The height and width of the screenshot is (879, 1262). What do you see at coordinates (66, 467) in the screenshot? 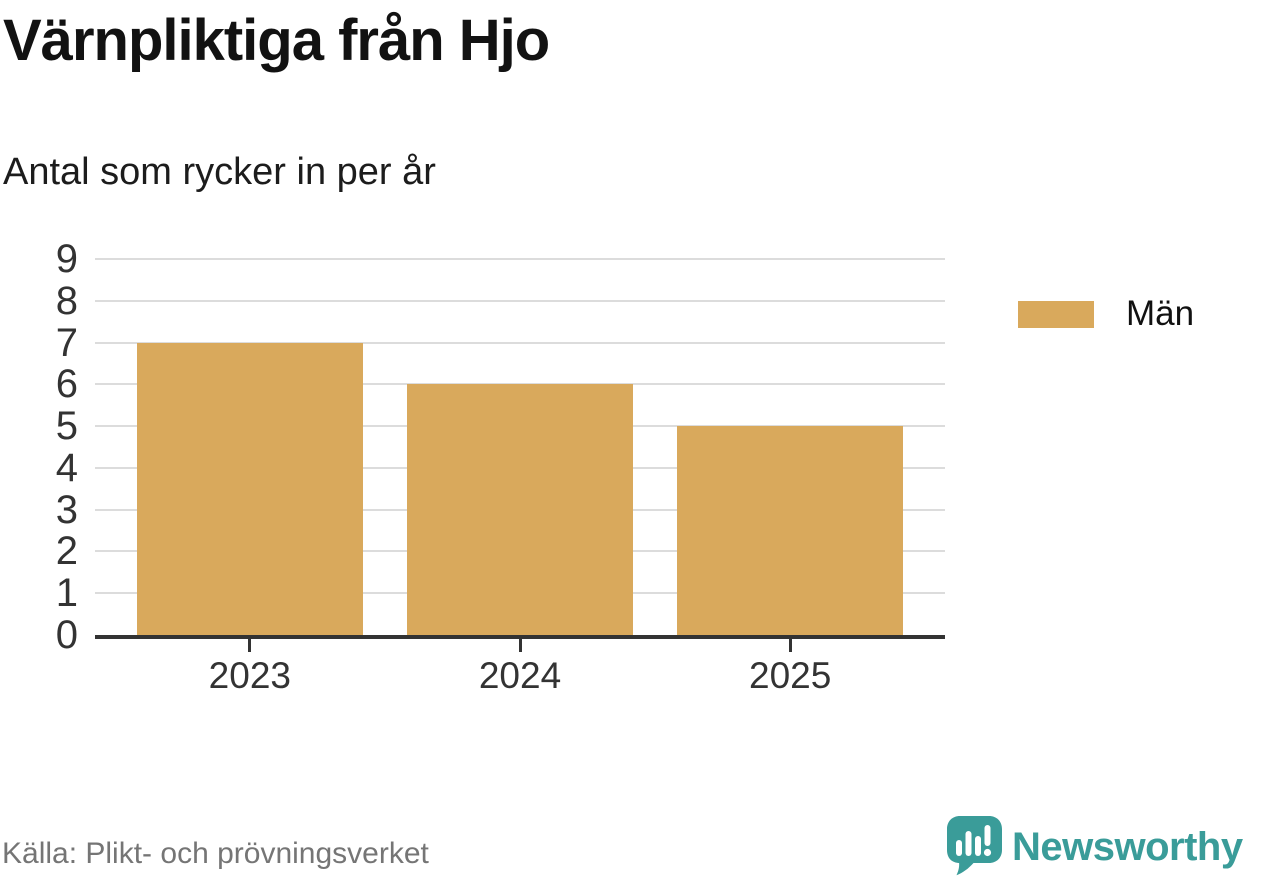
I see `y-tick-label-4: 4` at bounding box center [66, 467].